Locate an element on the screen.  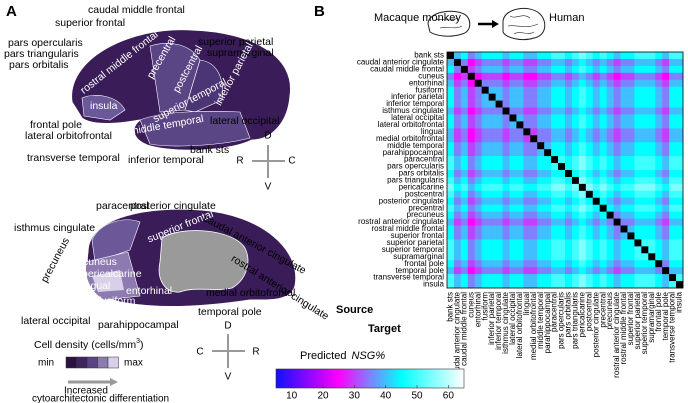
column-label: rostral middle frontal is located at coordinates (623, 328).